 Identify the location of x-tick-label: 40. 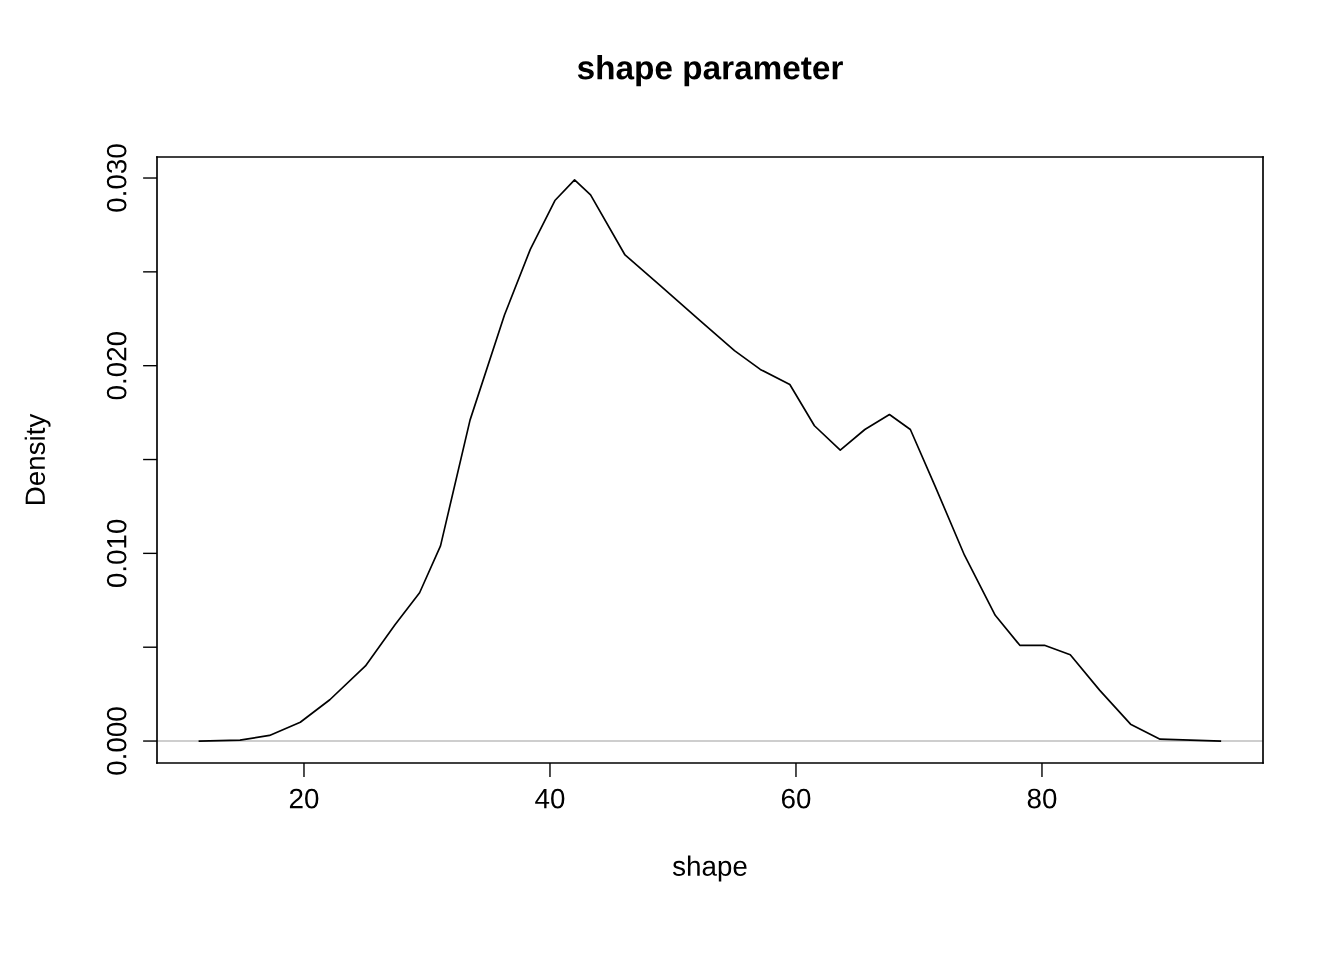
(550, 798).